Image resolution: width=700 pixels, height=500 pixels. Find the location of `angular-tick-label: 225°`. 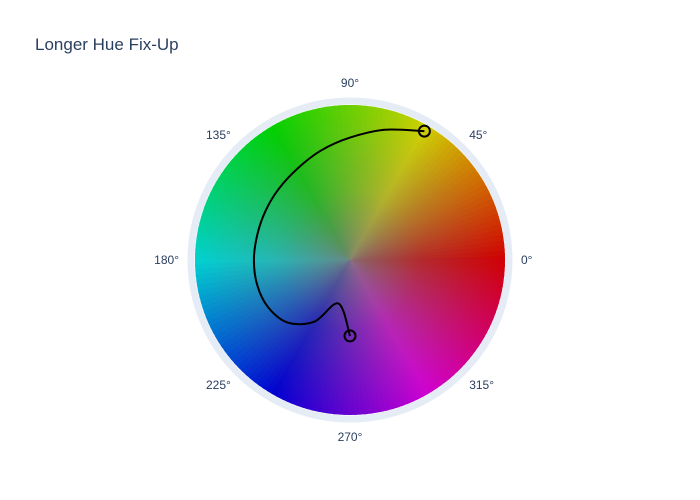

angular-tick-label: 225° is located at coordinates (218, 385).